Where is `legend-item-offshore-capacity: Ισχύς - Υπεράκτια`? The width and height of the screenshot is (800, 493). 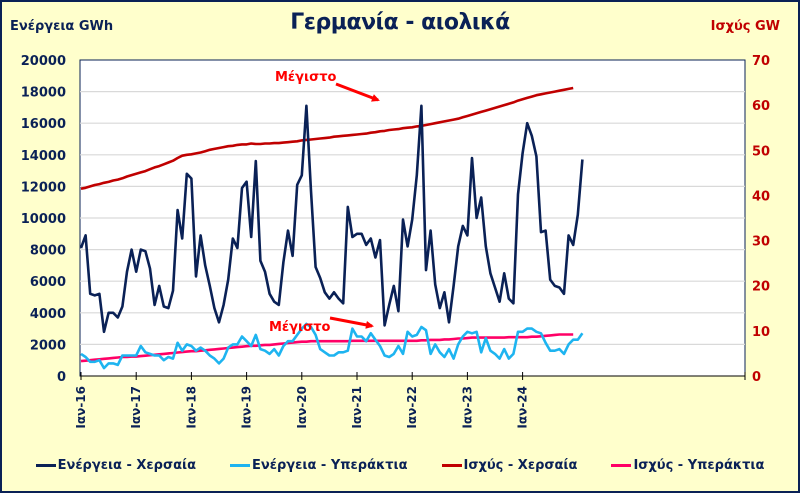 legend-item-offshore-capacity: Ισχύς - Υπεράκτια is located at coordinates (687, 465).